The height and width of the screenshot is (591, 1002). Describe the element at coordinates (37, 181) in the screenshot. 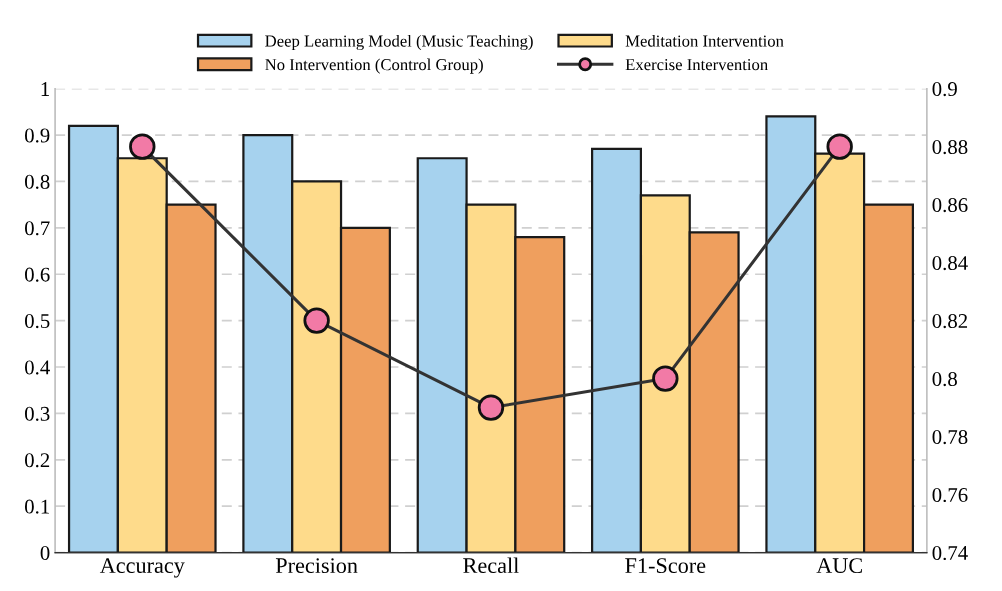

I see `y-tick-label: 0.8` at that location.